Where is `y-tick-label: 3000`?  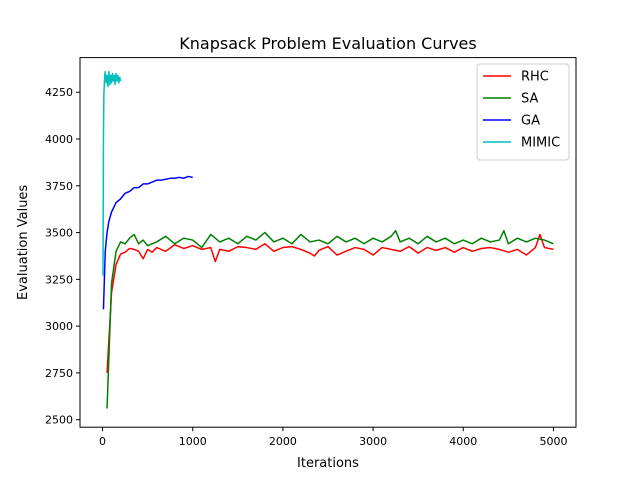 y-tick-label: 3000 is located at coordinates (59, 326).